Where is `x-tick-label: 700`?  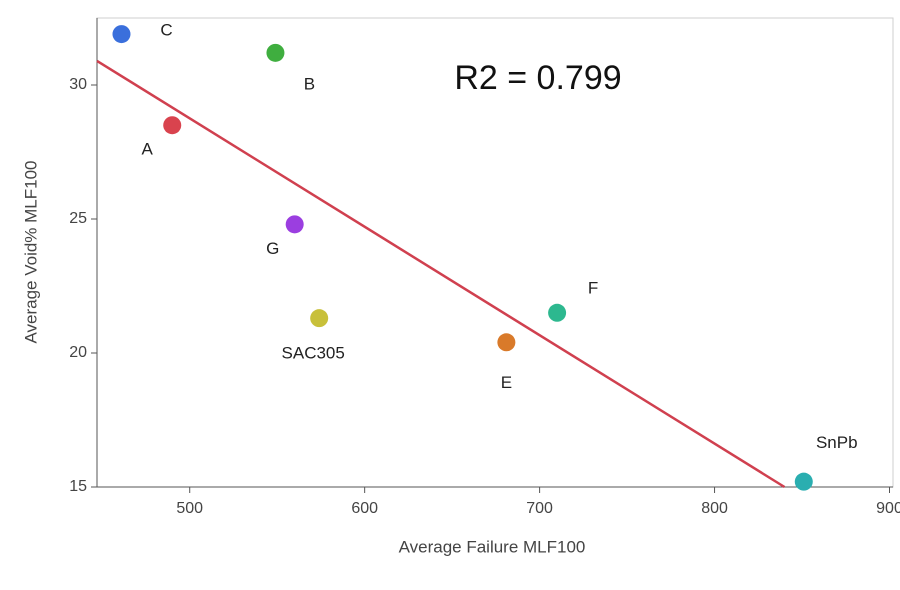
x-tick-label: 700 is located at coordinates (539, 508).